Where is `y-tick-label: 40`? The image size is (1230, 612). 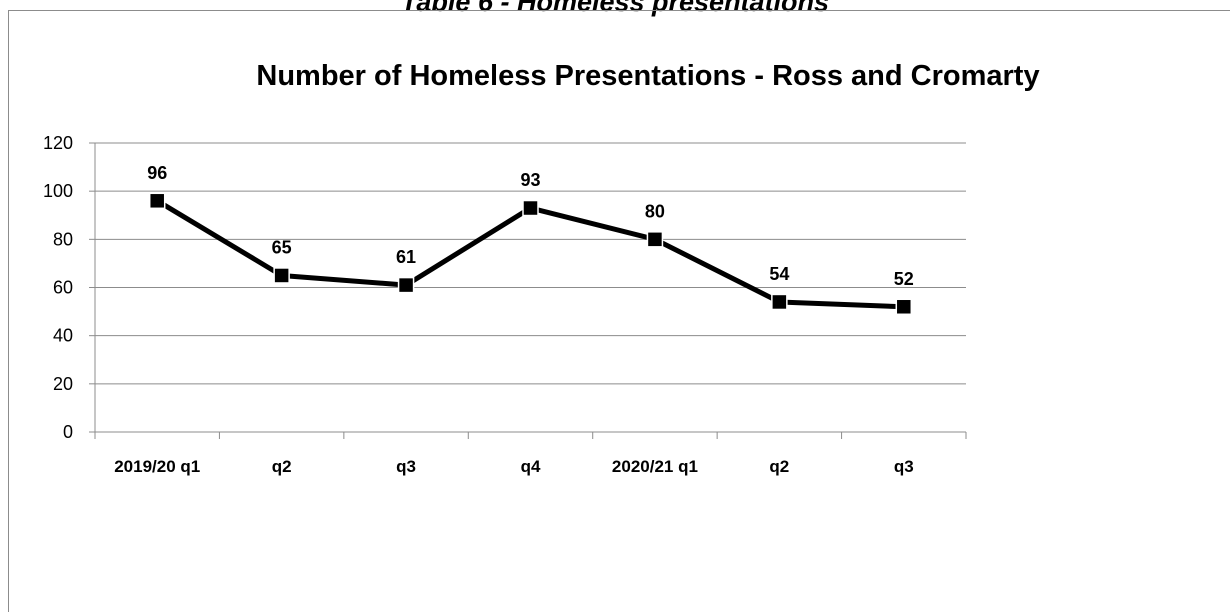 y-tick-label: 40 is located at coordinates (63, 336).